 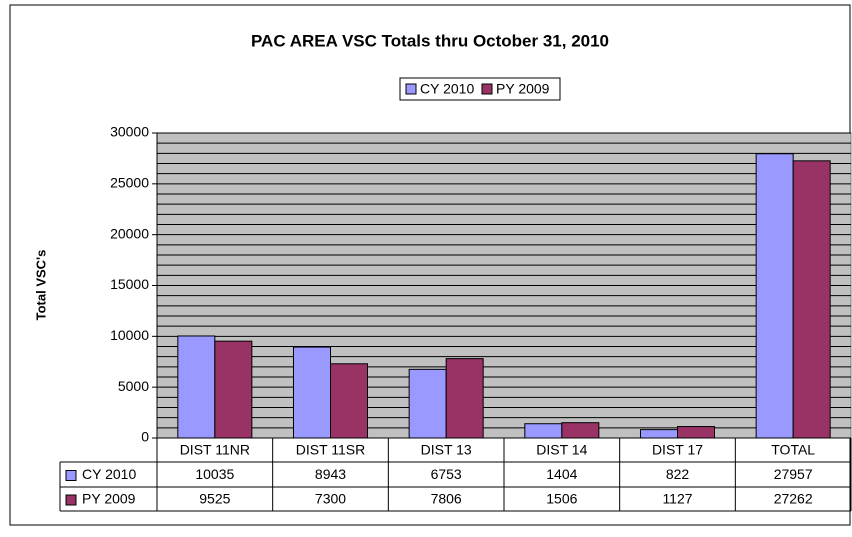 What do you see at coordinates (480, 89) in the screenshot?
I see `legend` at bounding box center [480, 89].